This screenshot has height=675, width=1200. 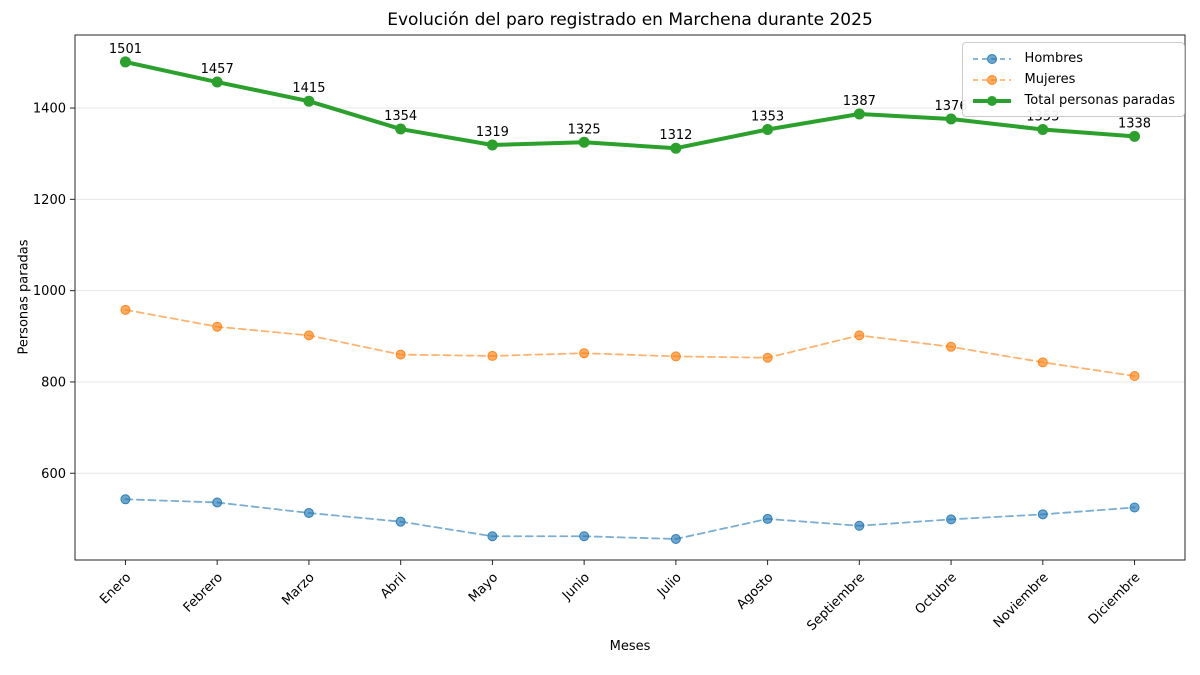 I want to click on data-label: 1325, so click(x=584, y=129).